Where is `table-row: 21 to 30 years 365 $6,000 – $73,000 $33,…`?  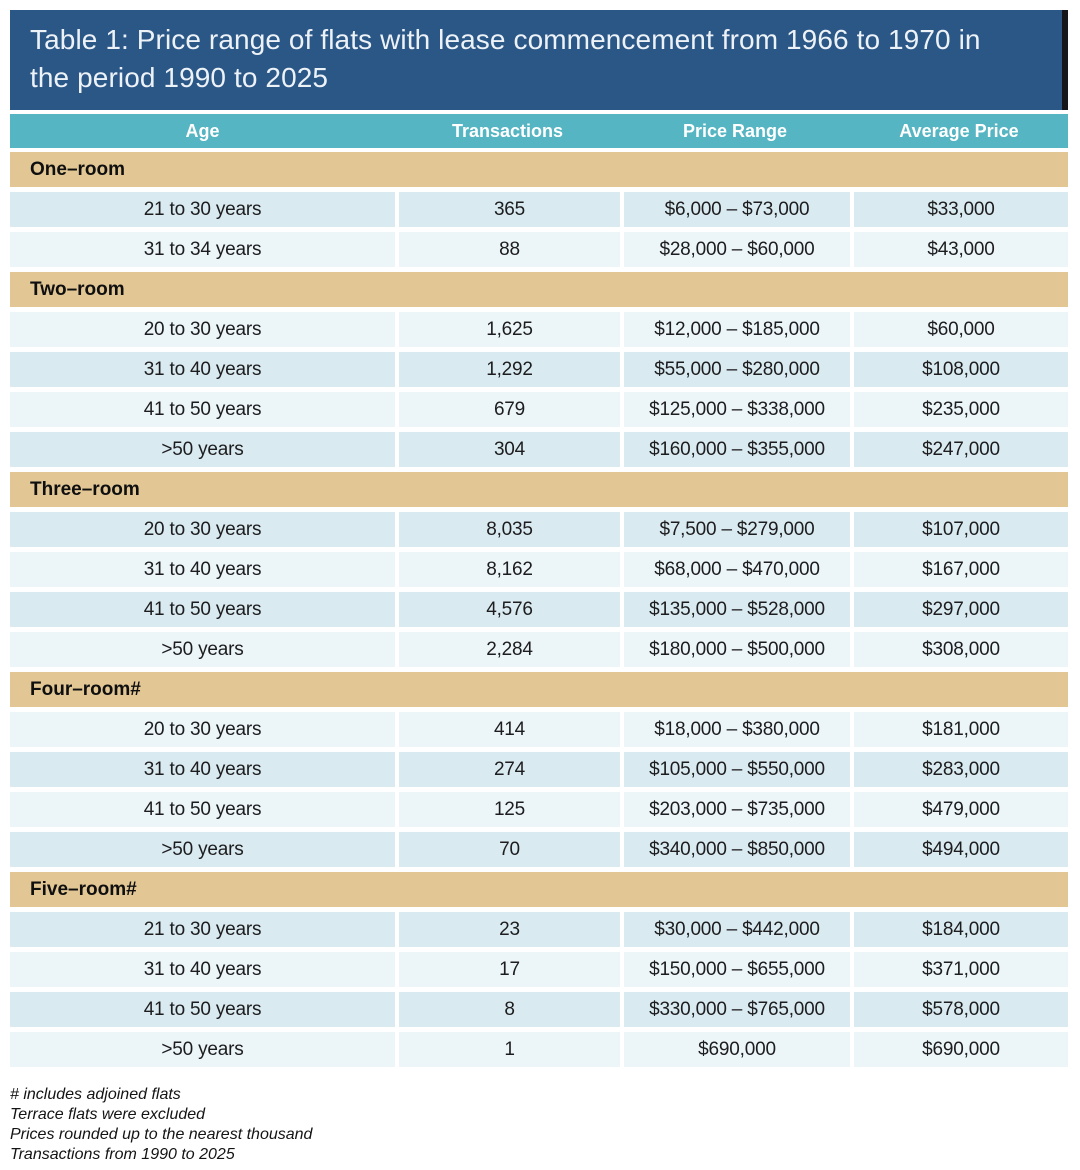
table-row: 21 to 30 years 365 $6,000 – $73,000 $33,… is located at coordinates (539, 209).